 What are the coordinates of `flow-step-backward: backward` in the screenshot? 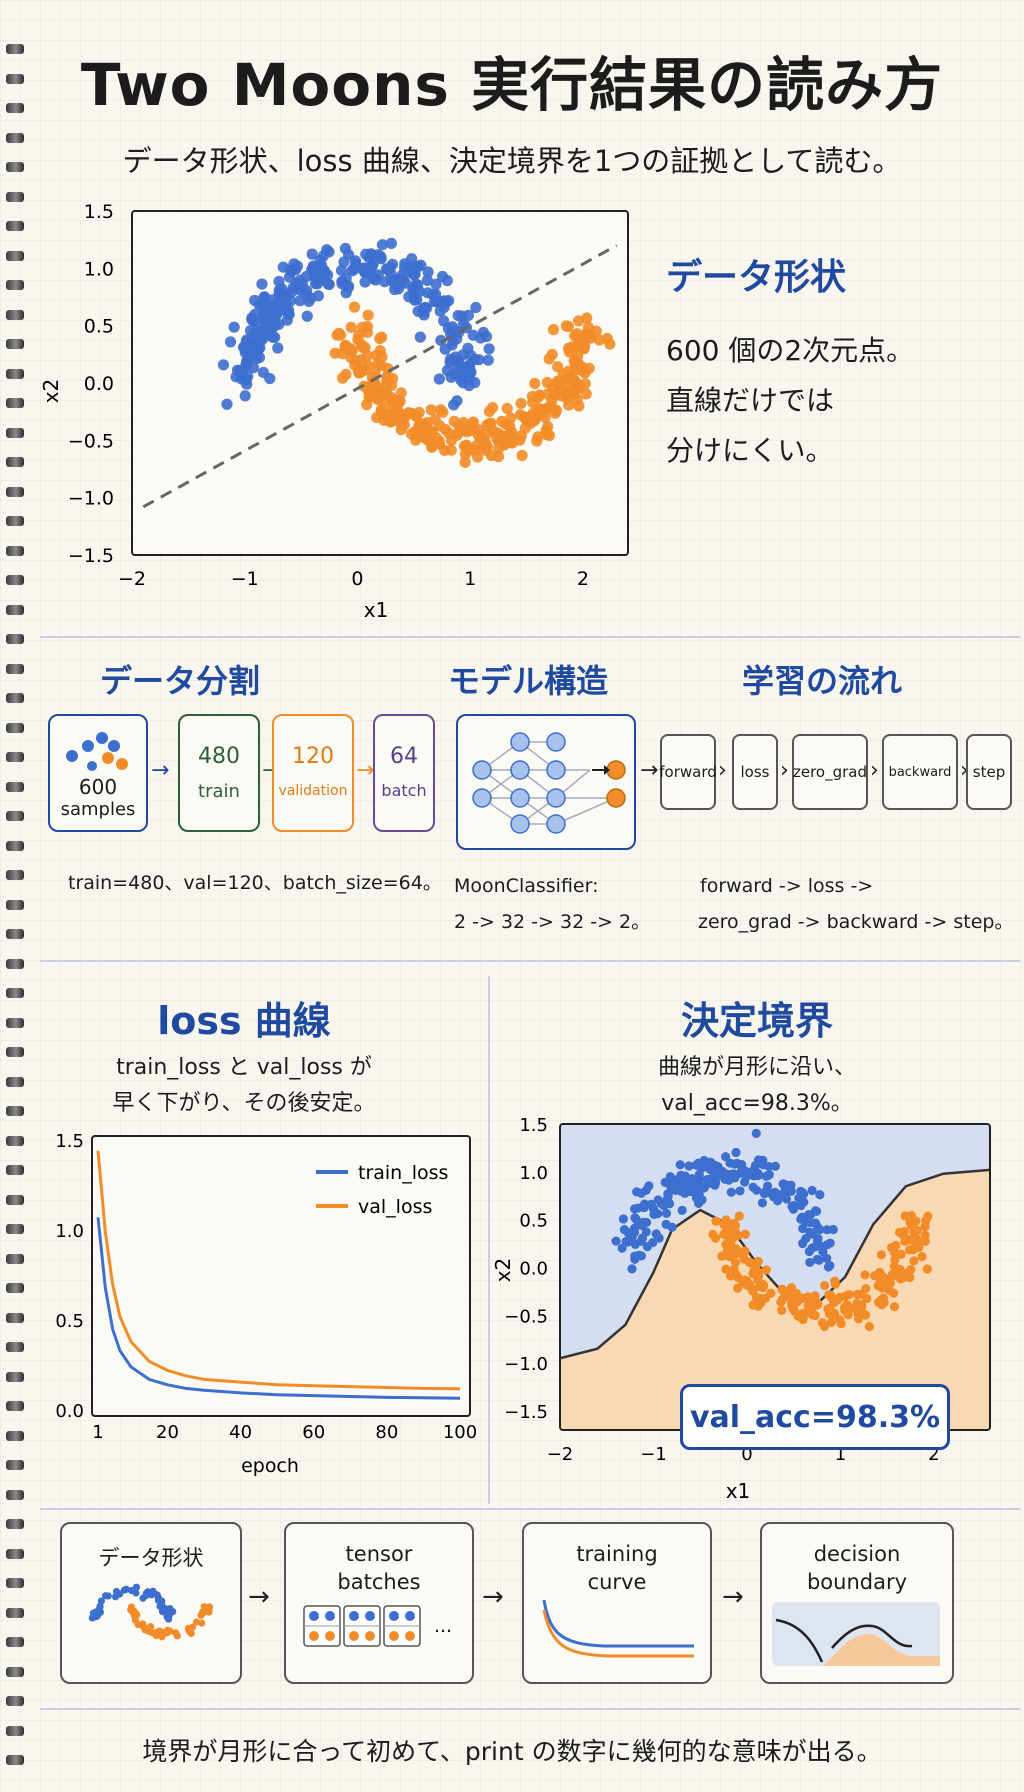 It's located at (920, 772).